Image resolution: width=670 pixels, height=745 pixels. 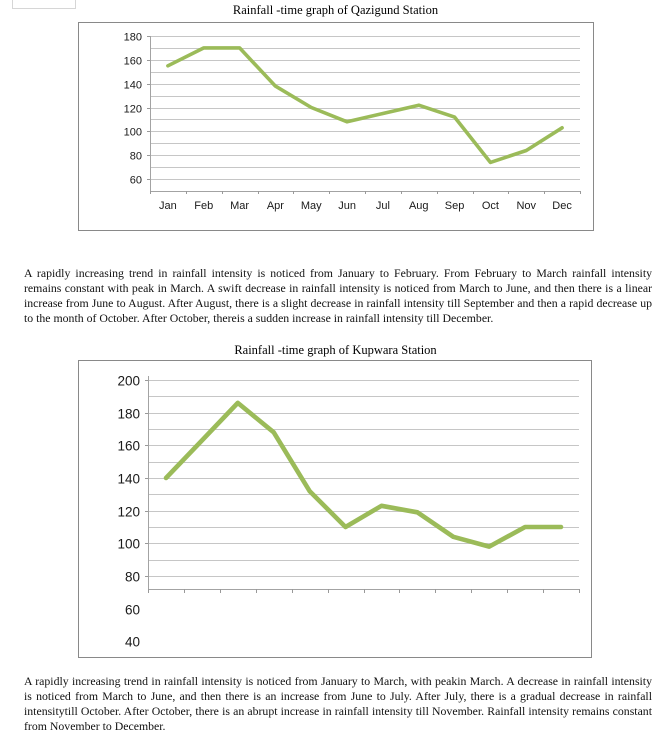 What do you see at coordinates (128, 380) in the screenshot?
I see `svg-text: 200` at bounding box center [128, 380].